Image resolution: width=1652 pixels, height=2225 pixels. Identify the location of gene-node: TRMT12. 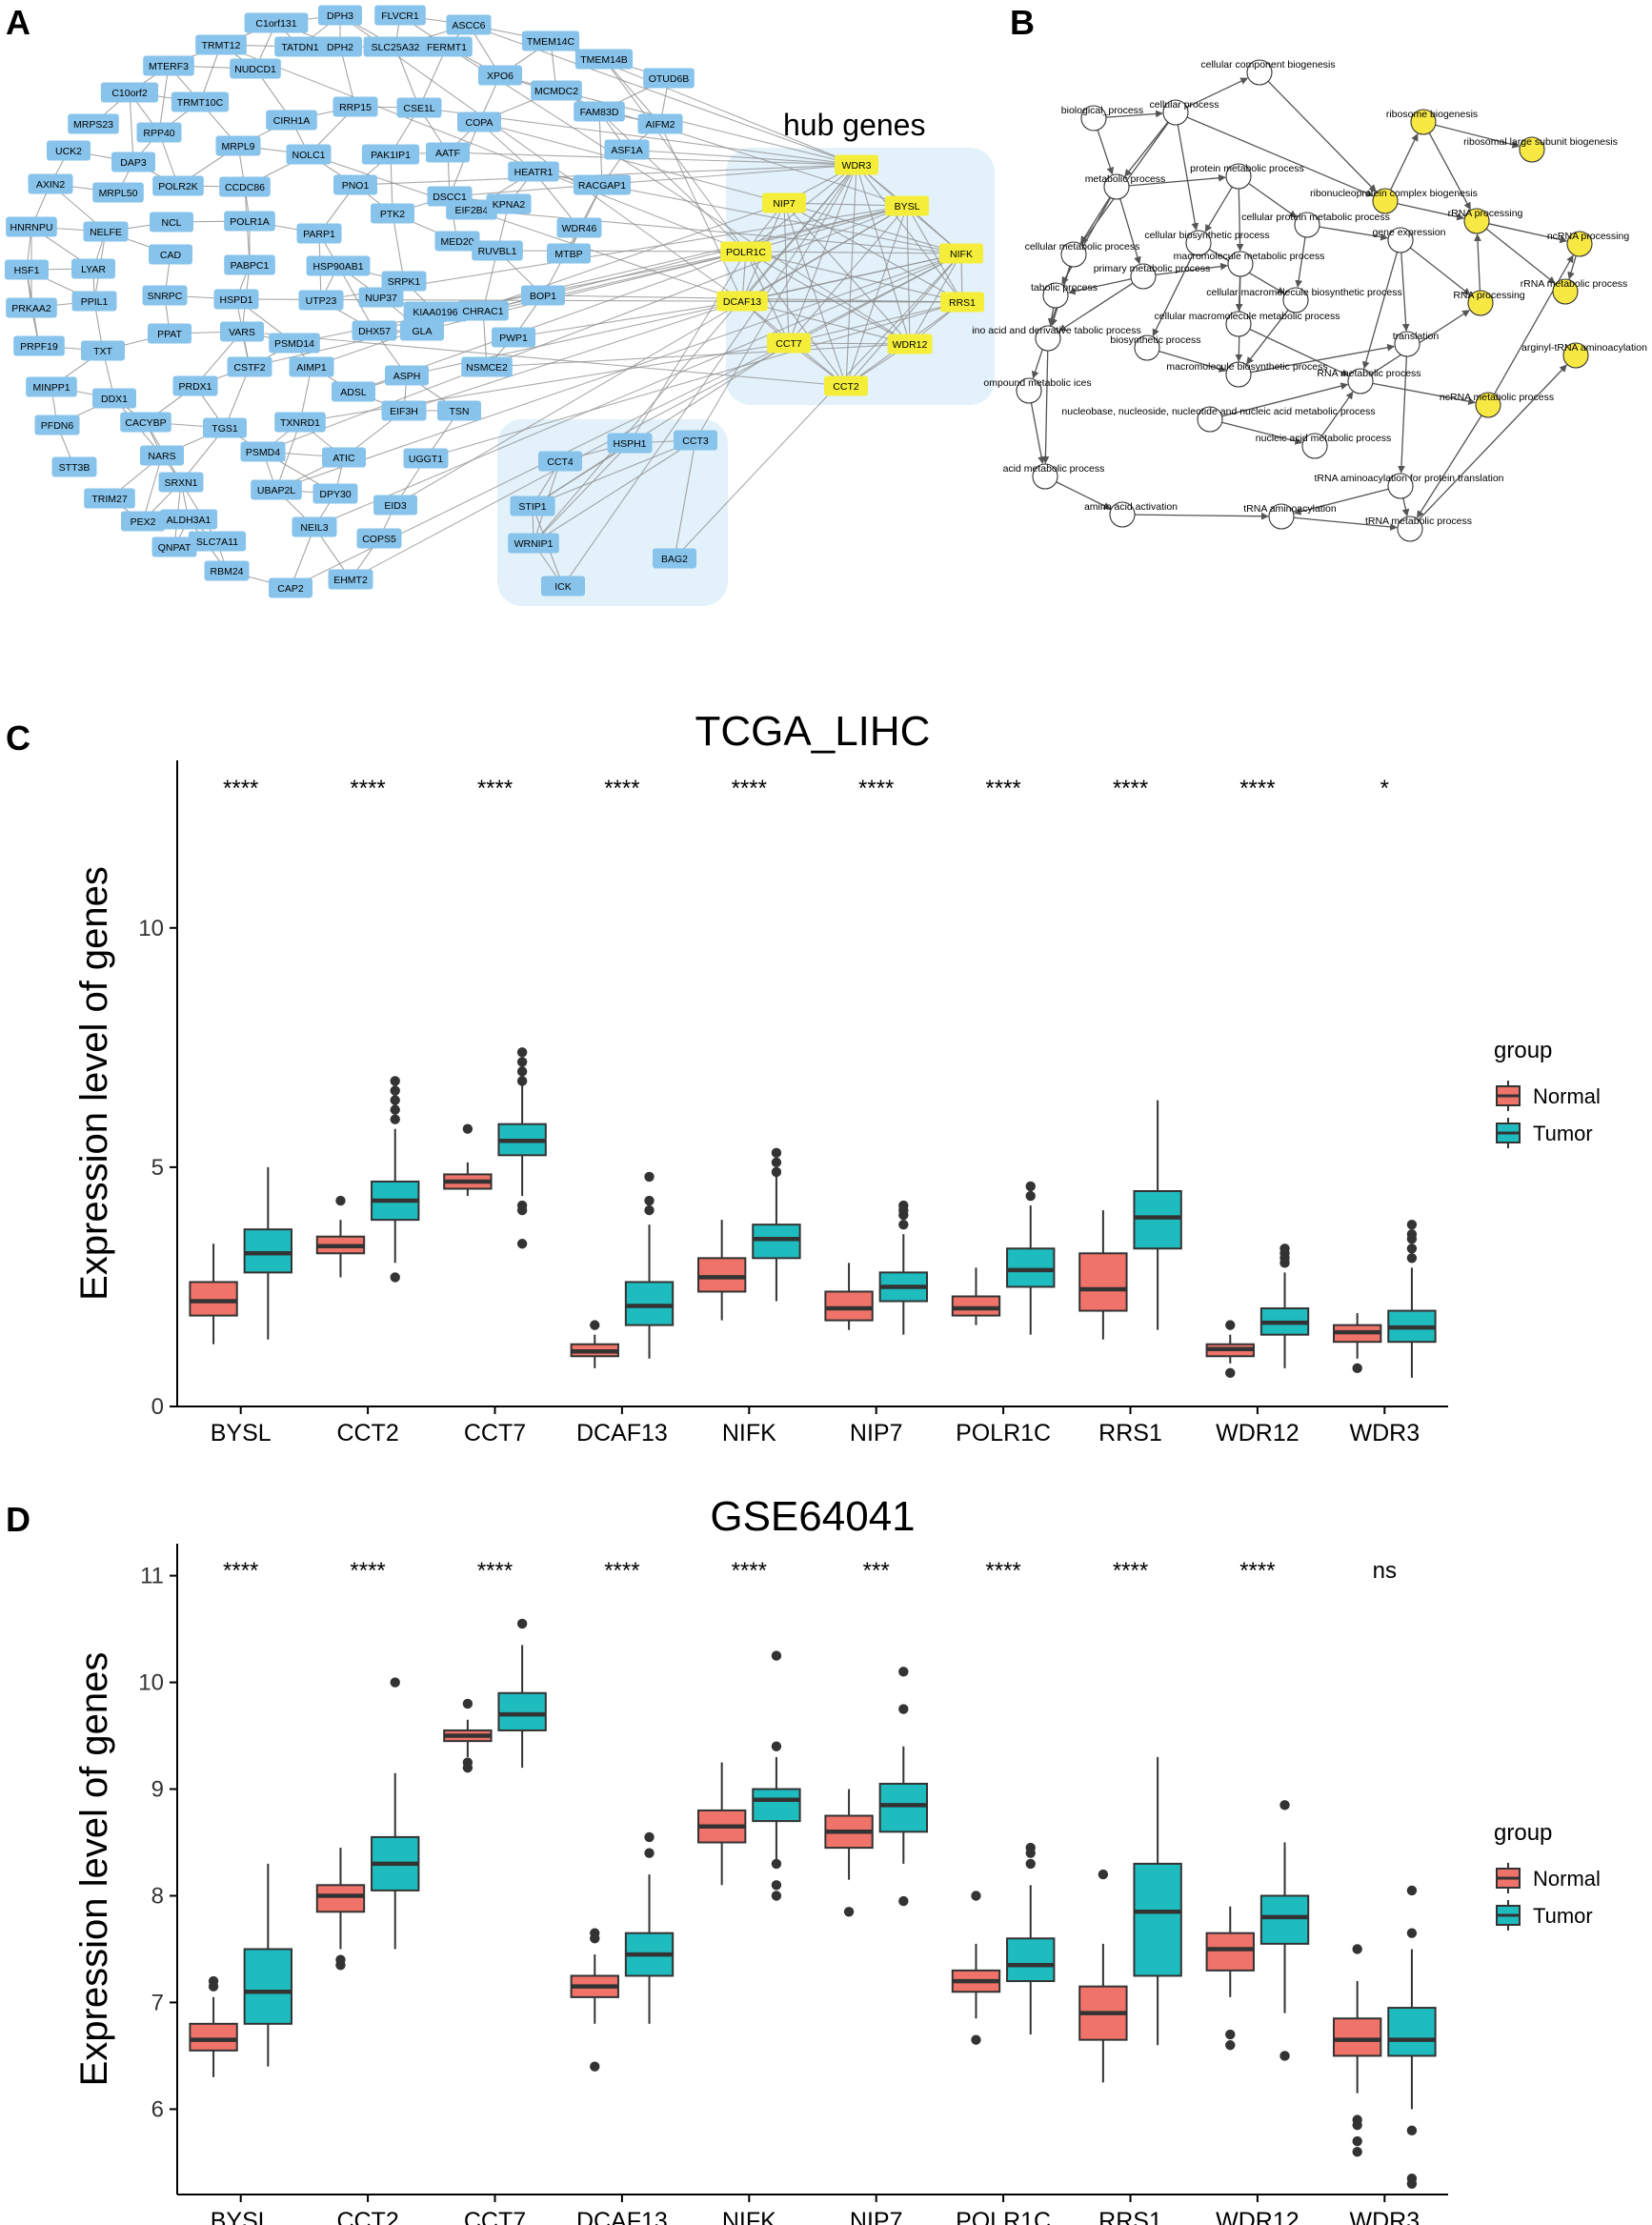
(221, 44).